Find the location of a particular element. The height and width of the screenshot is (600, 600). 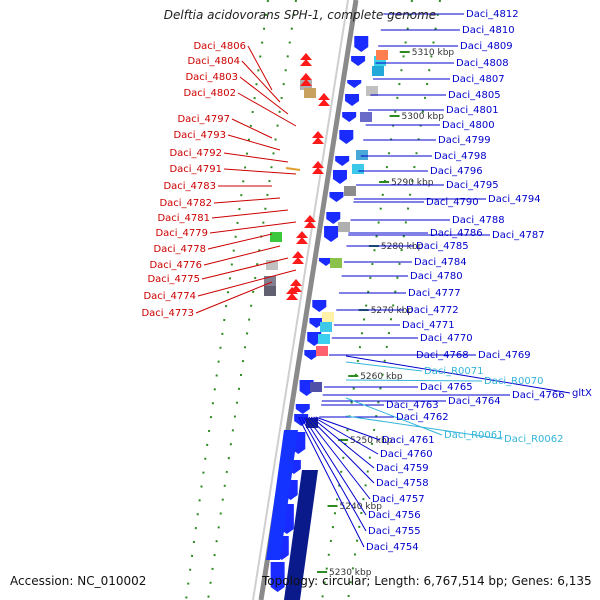

forward-gene-label: Daci_4787 is located at coordinates (518, 235).